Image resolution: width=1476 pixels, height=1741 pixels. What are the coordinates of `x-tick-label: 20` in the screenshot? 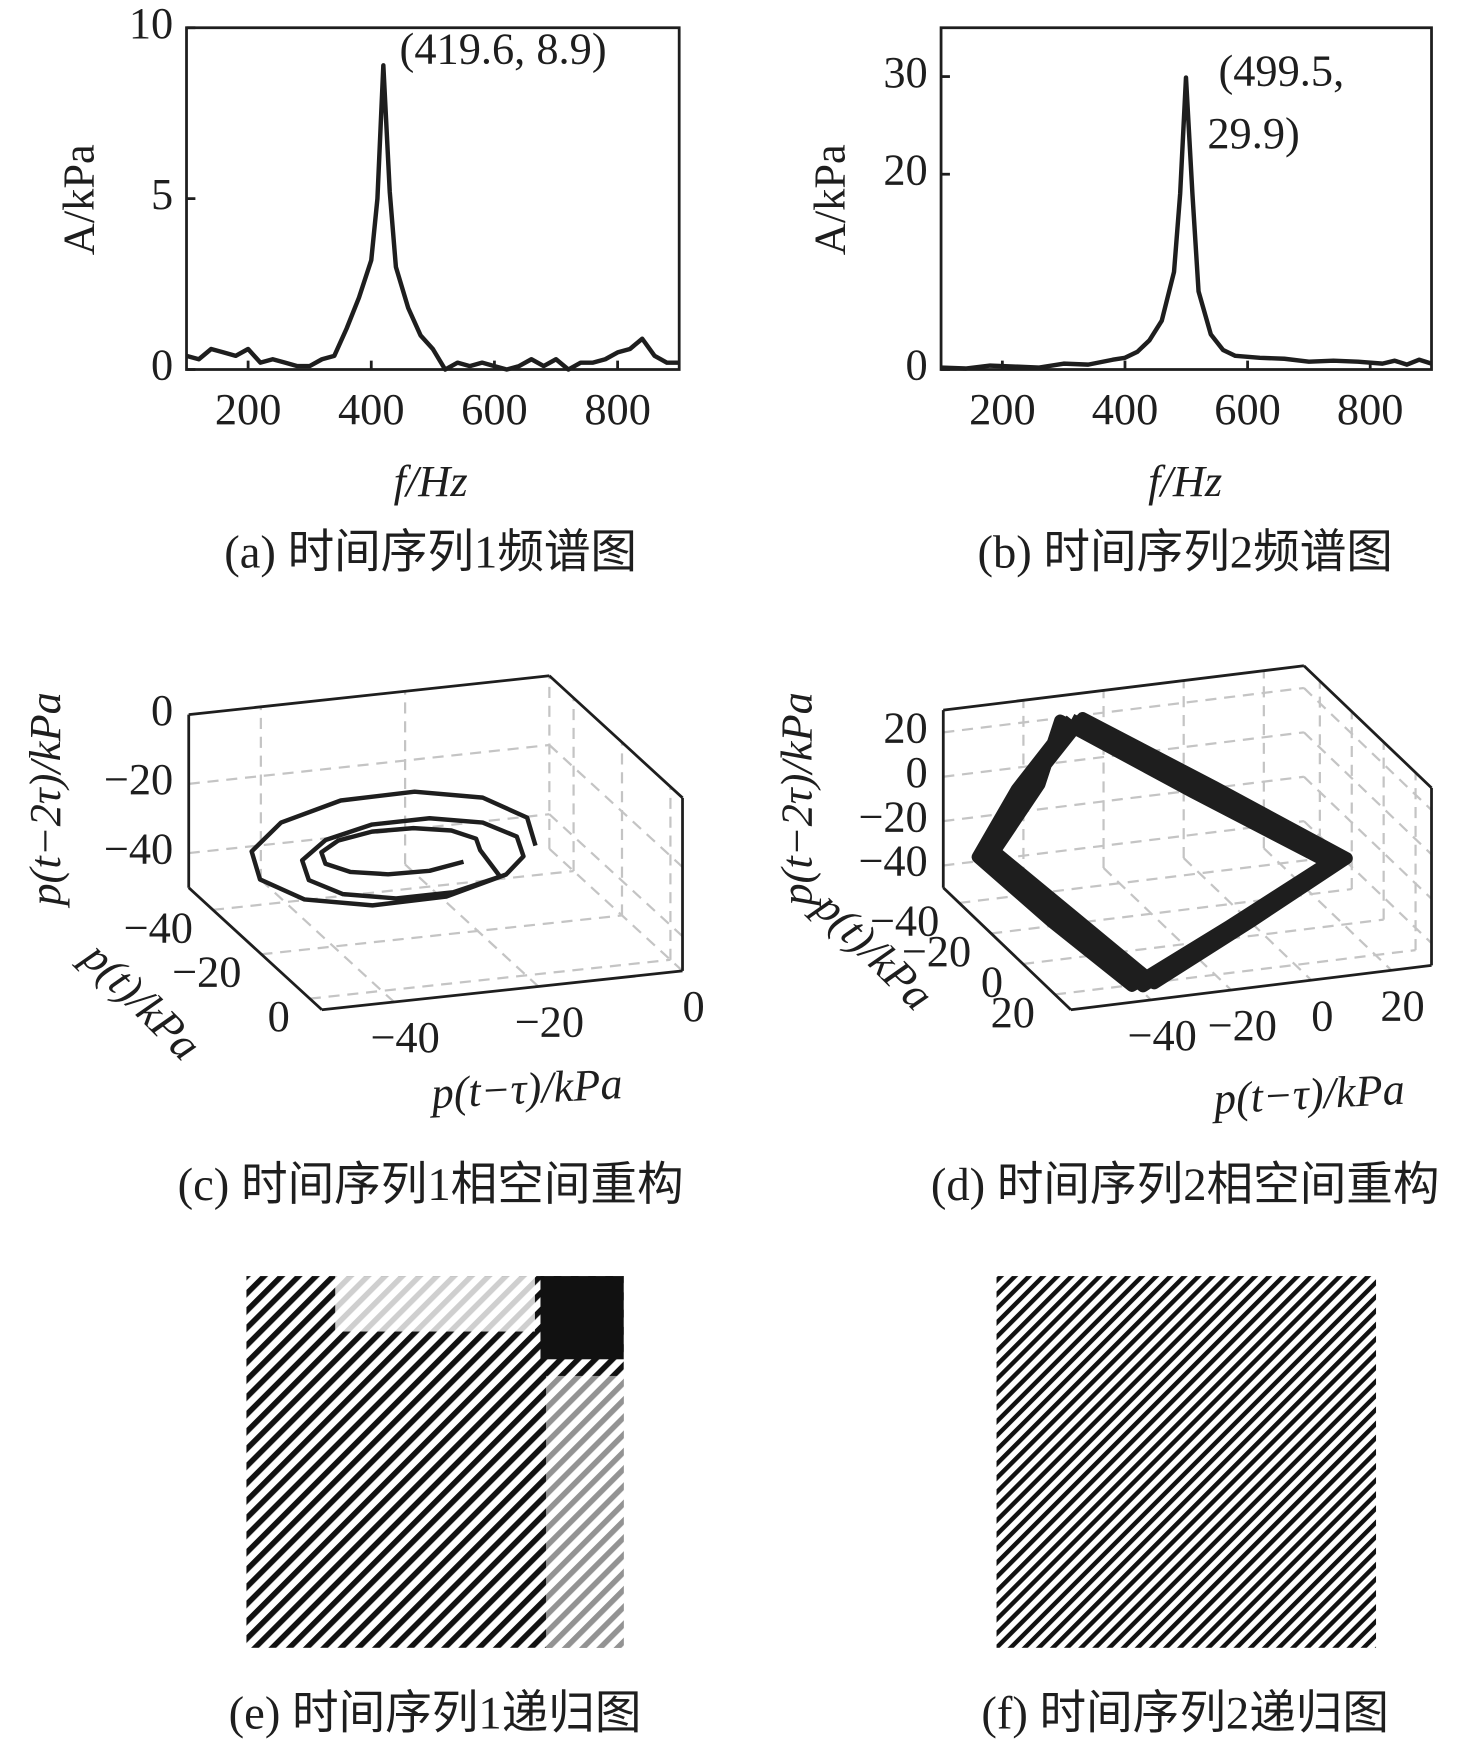 It's located at (1402, 1005).